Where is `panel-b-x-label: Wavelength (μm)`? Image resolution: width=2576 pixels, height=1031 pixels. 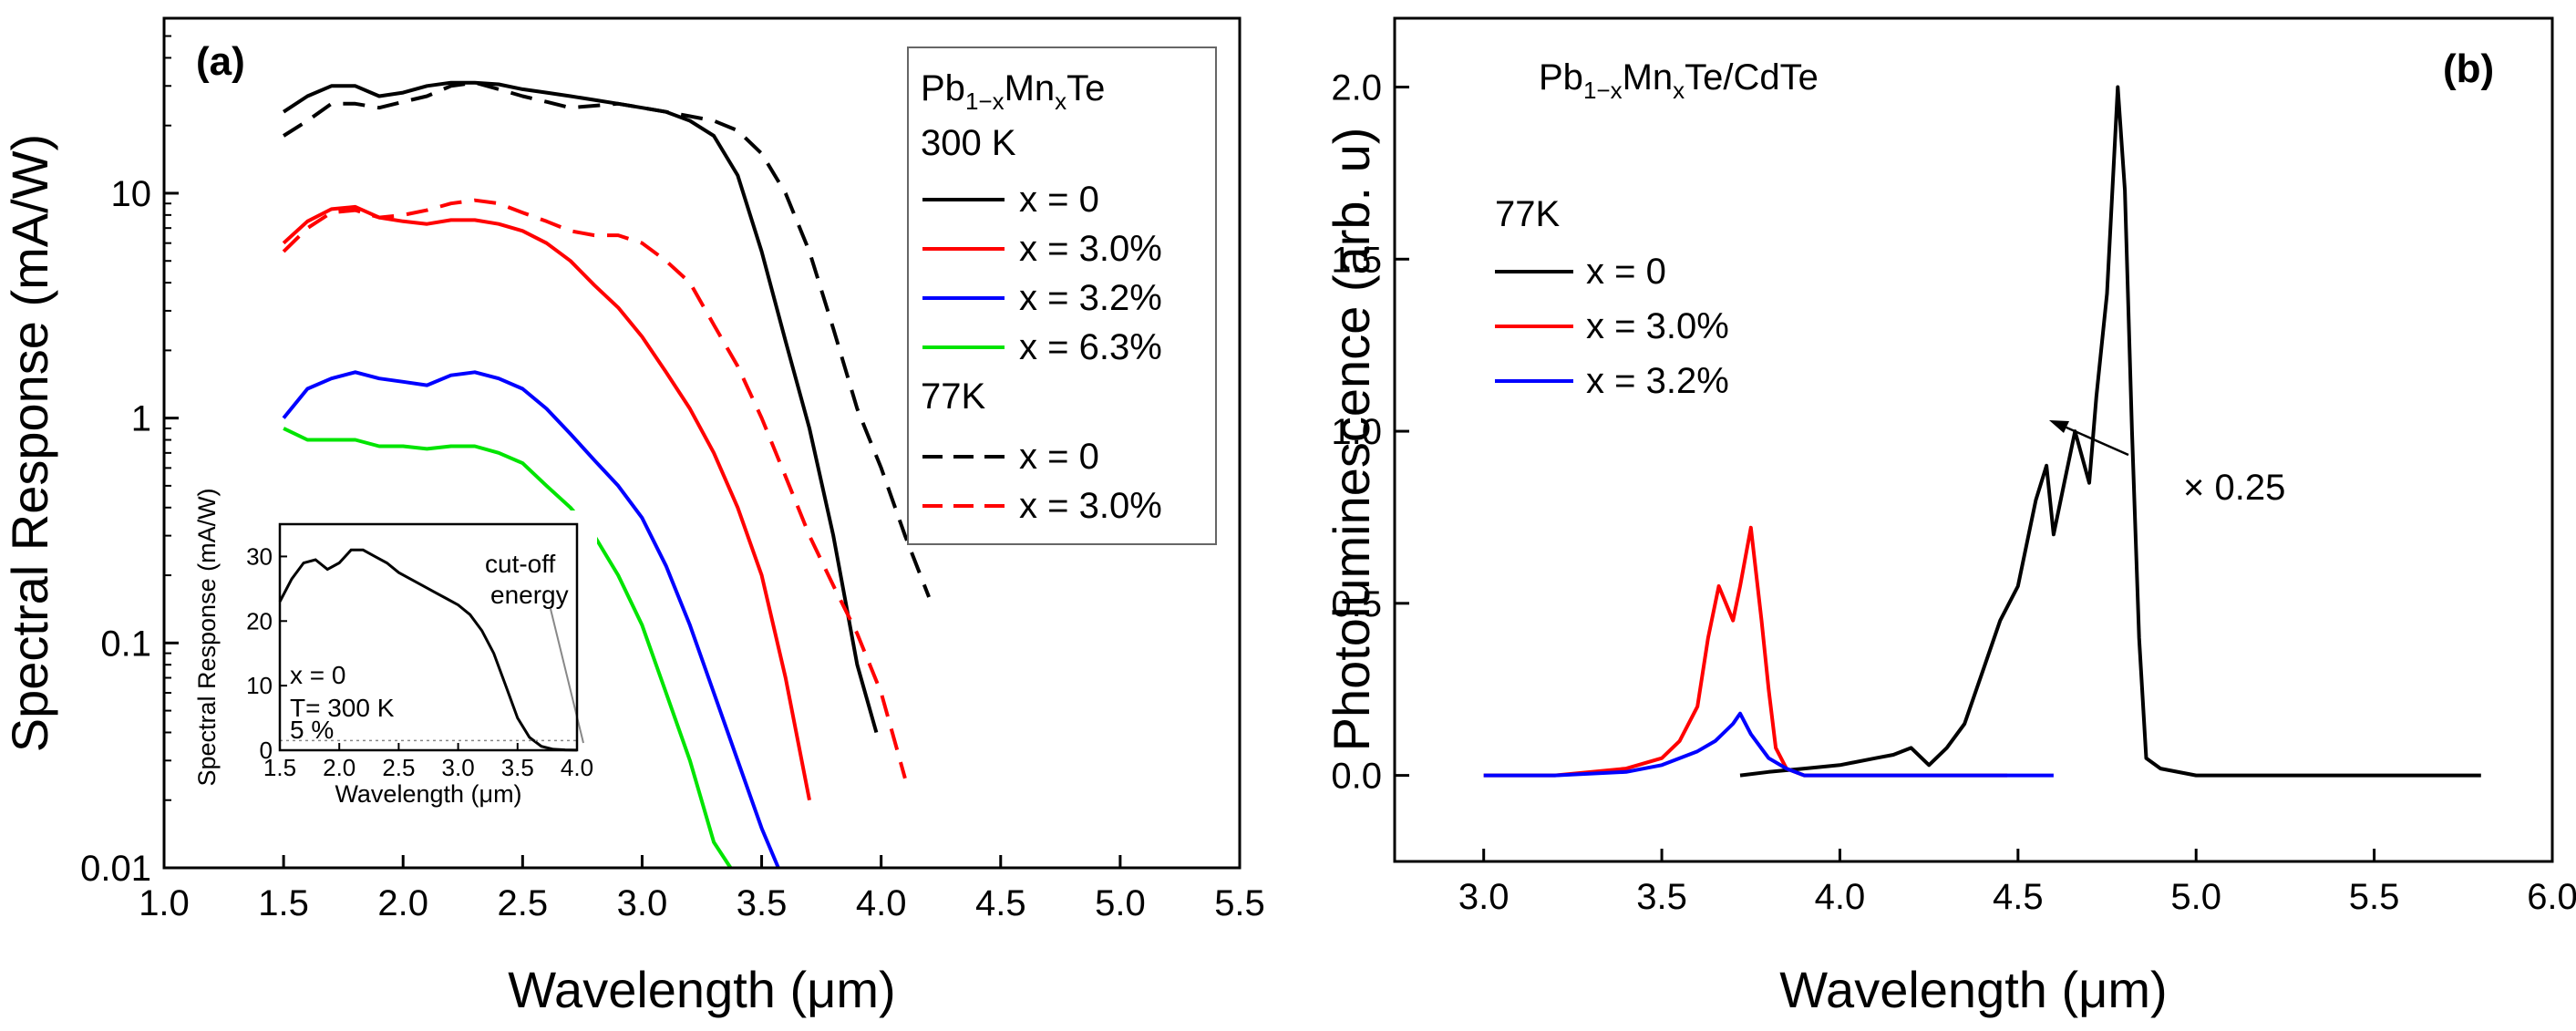
panel-b-x-label: Wavelength (μm) is located at coordinates (1973, 989).